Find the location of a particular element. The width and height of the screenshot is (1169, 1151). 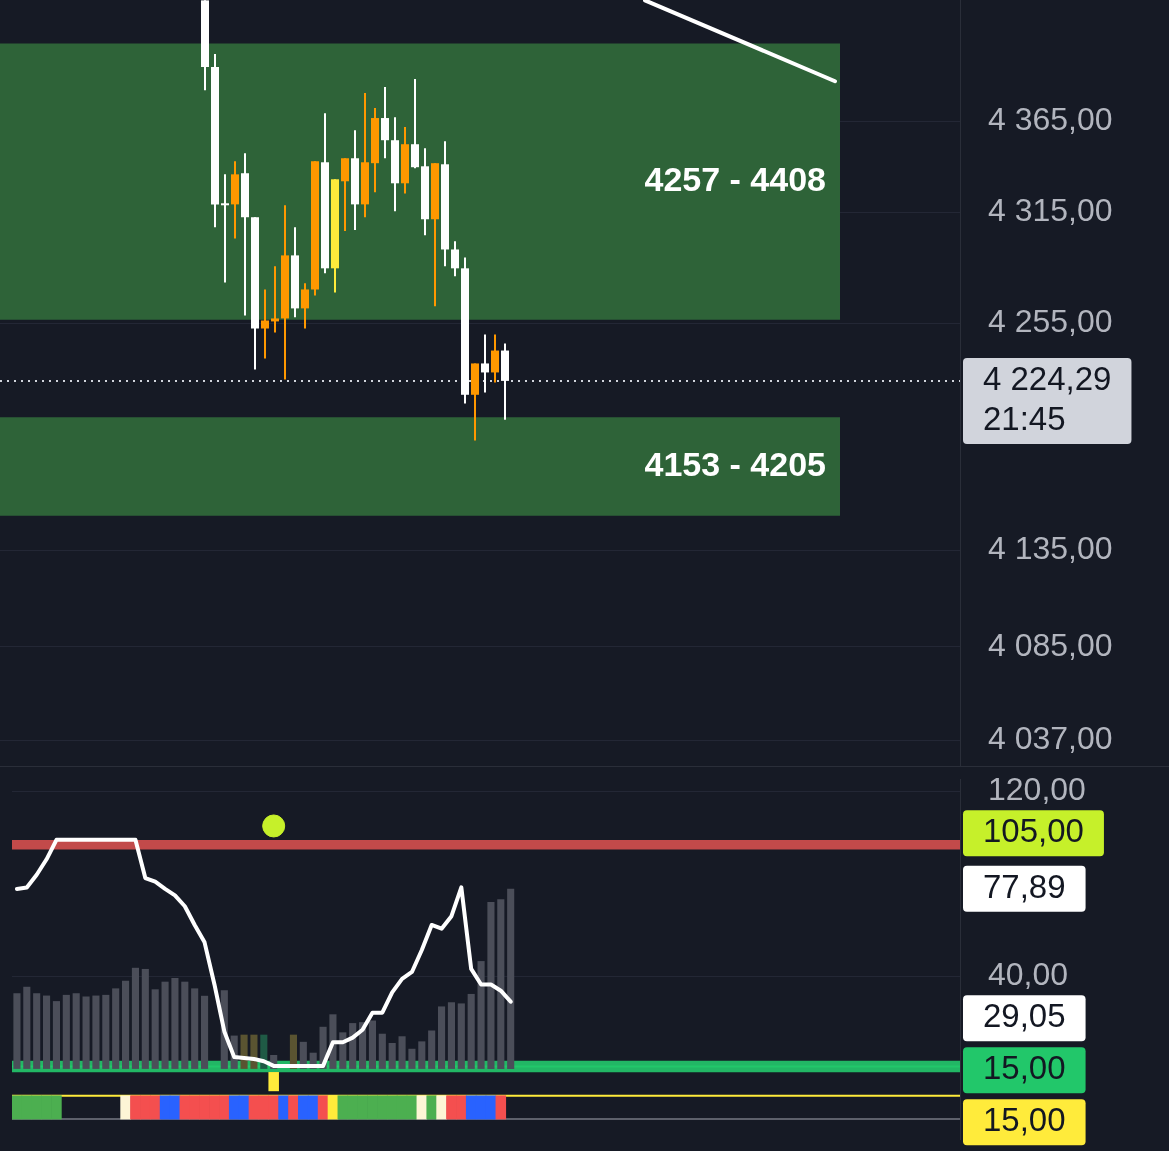

y-tick-label: 4 085,00 is located at coordinates (1050, 644).